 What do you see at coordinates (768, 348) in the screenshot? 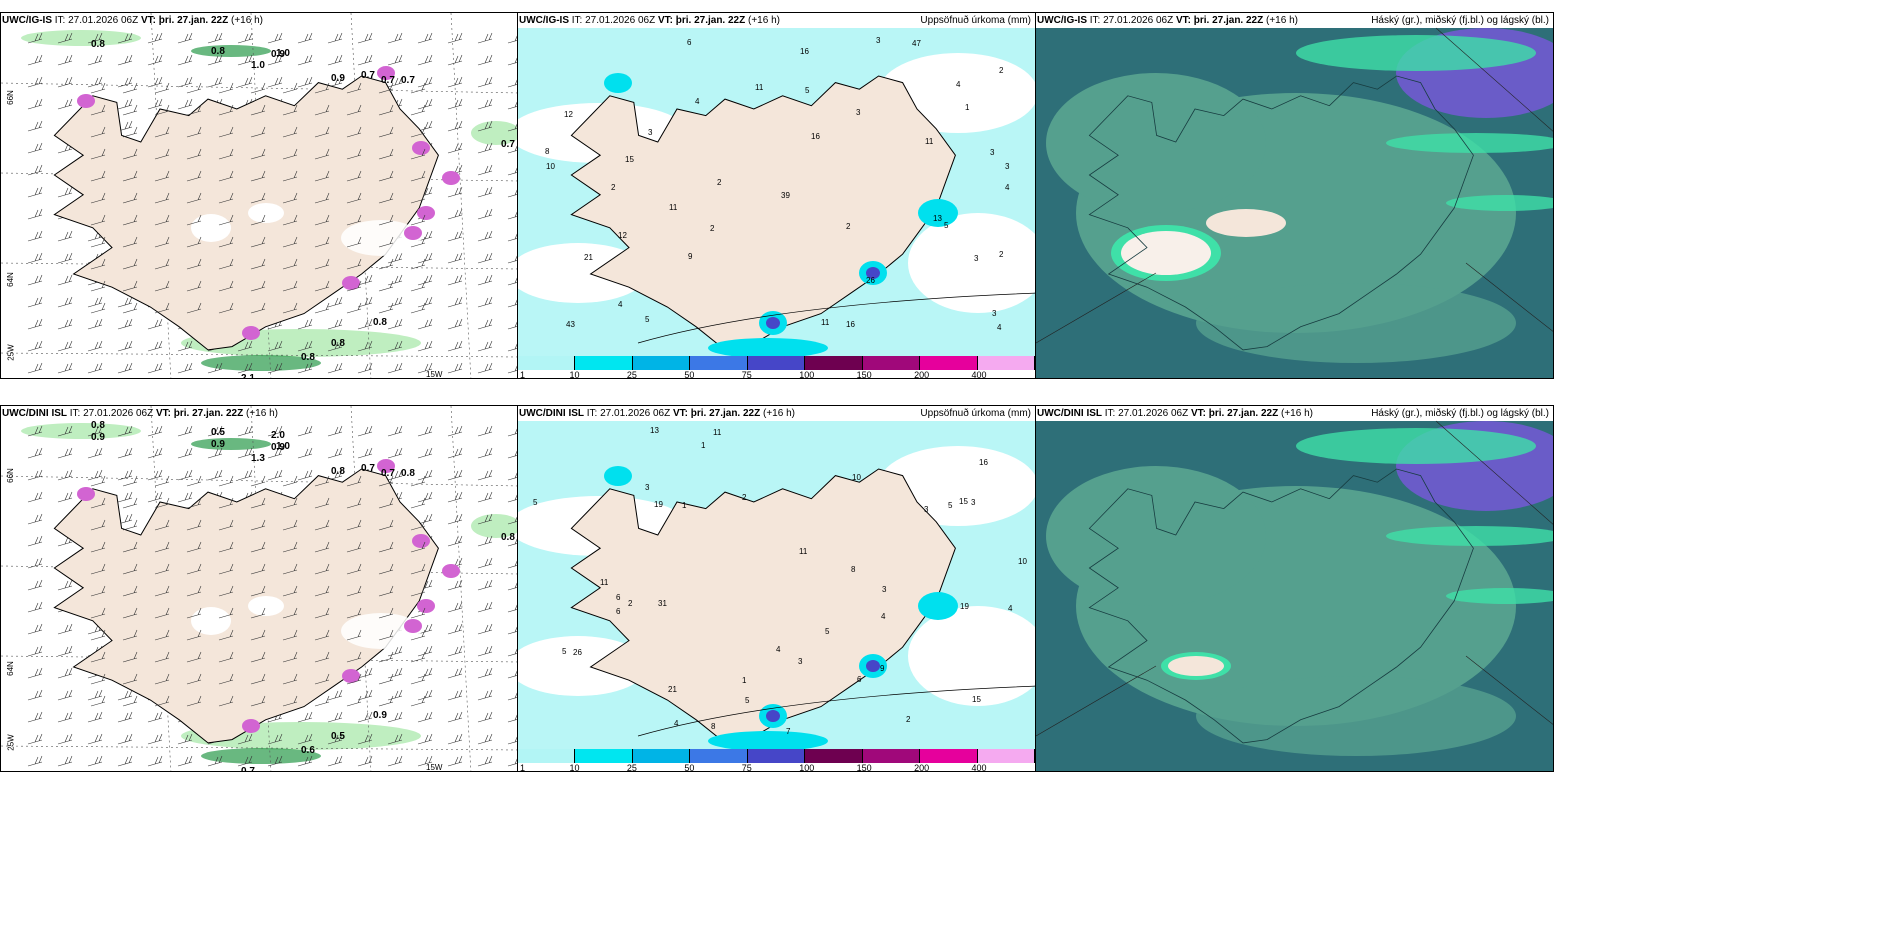
I see `precip-band` at bounding box center [768, 348].